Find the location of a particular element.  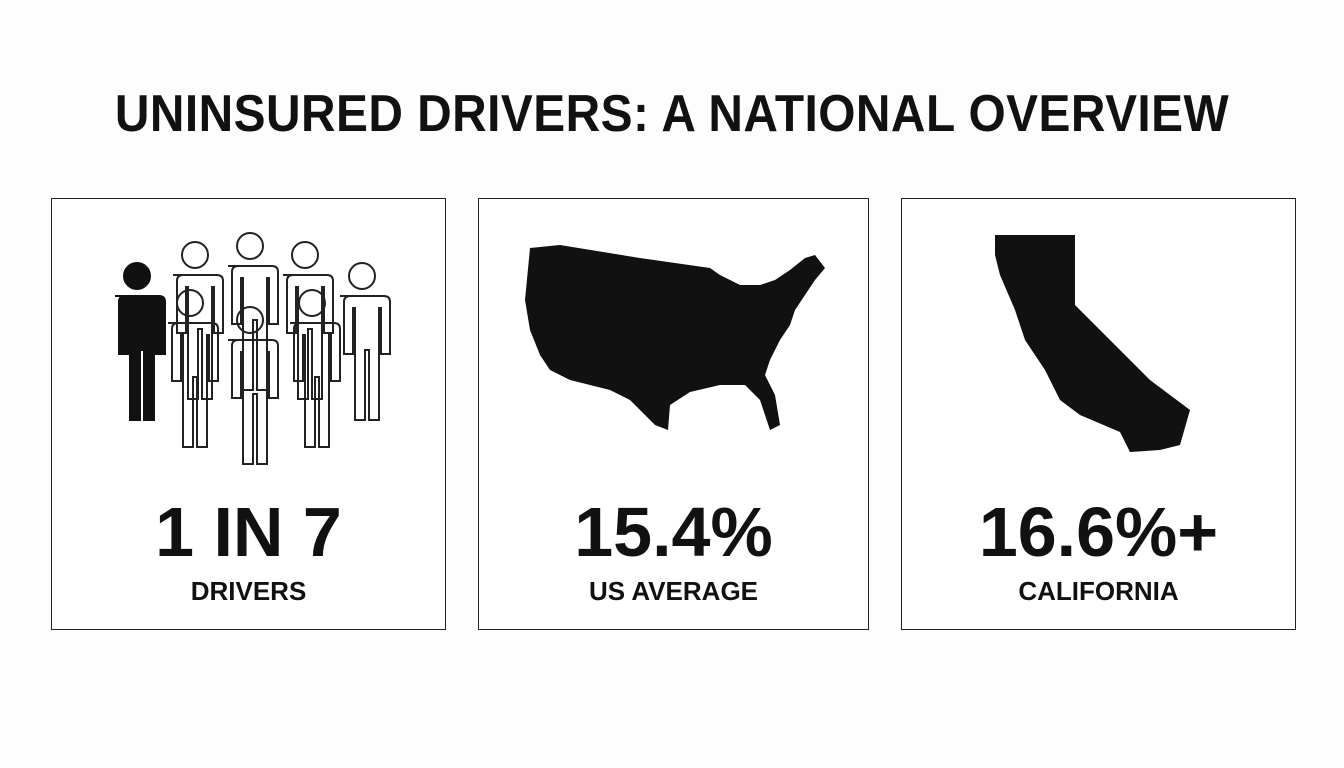

stat: 15.4% is located at coordinates (673, 532).